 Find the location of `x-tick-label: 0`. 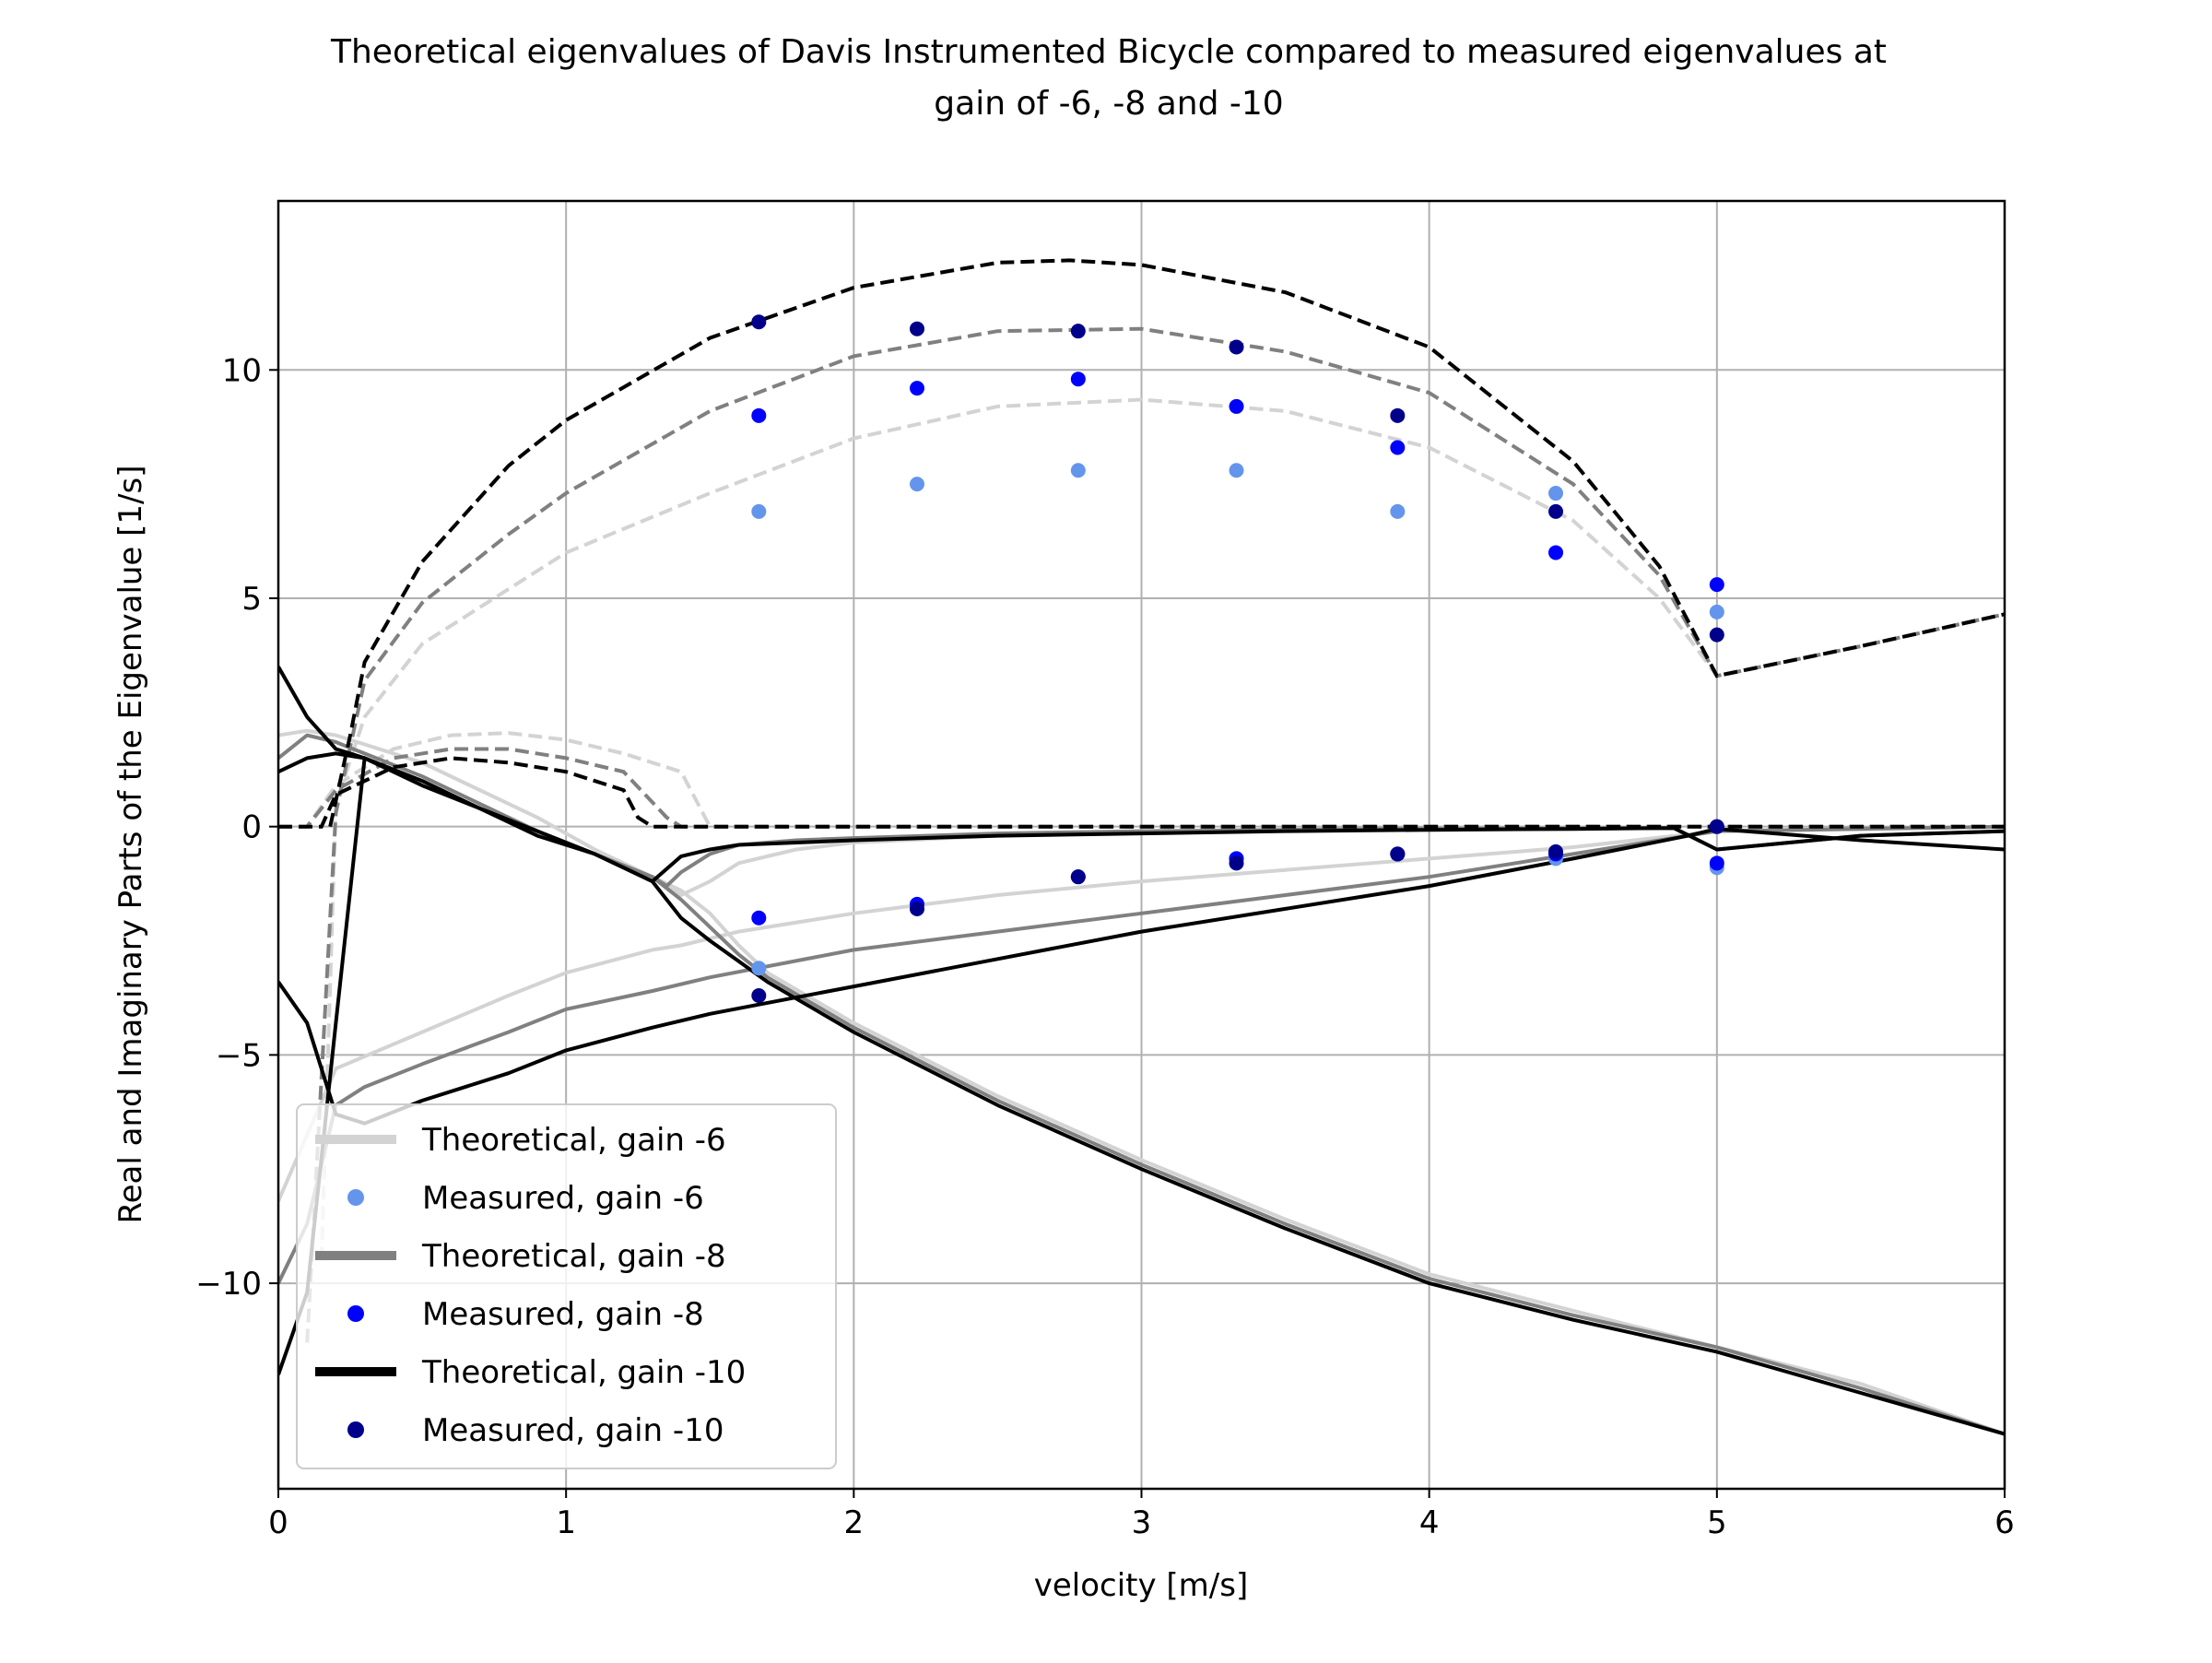

x-tick-label: 0 is located at coordinates (278, 1522).